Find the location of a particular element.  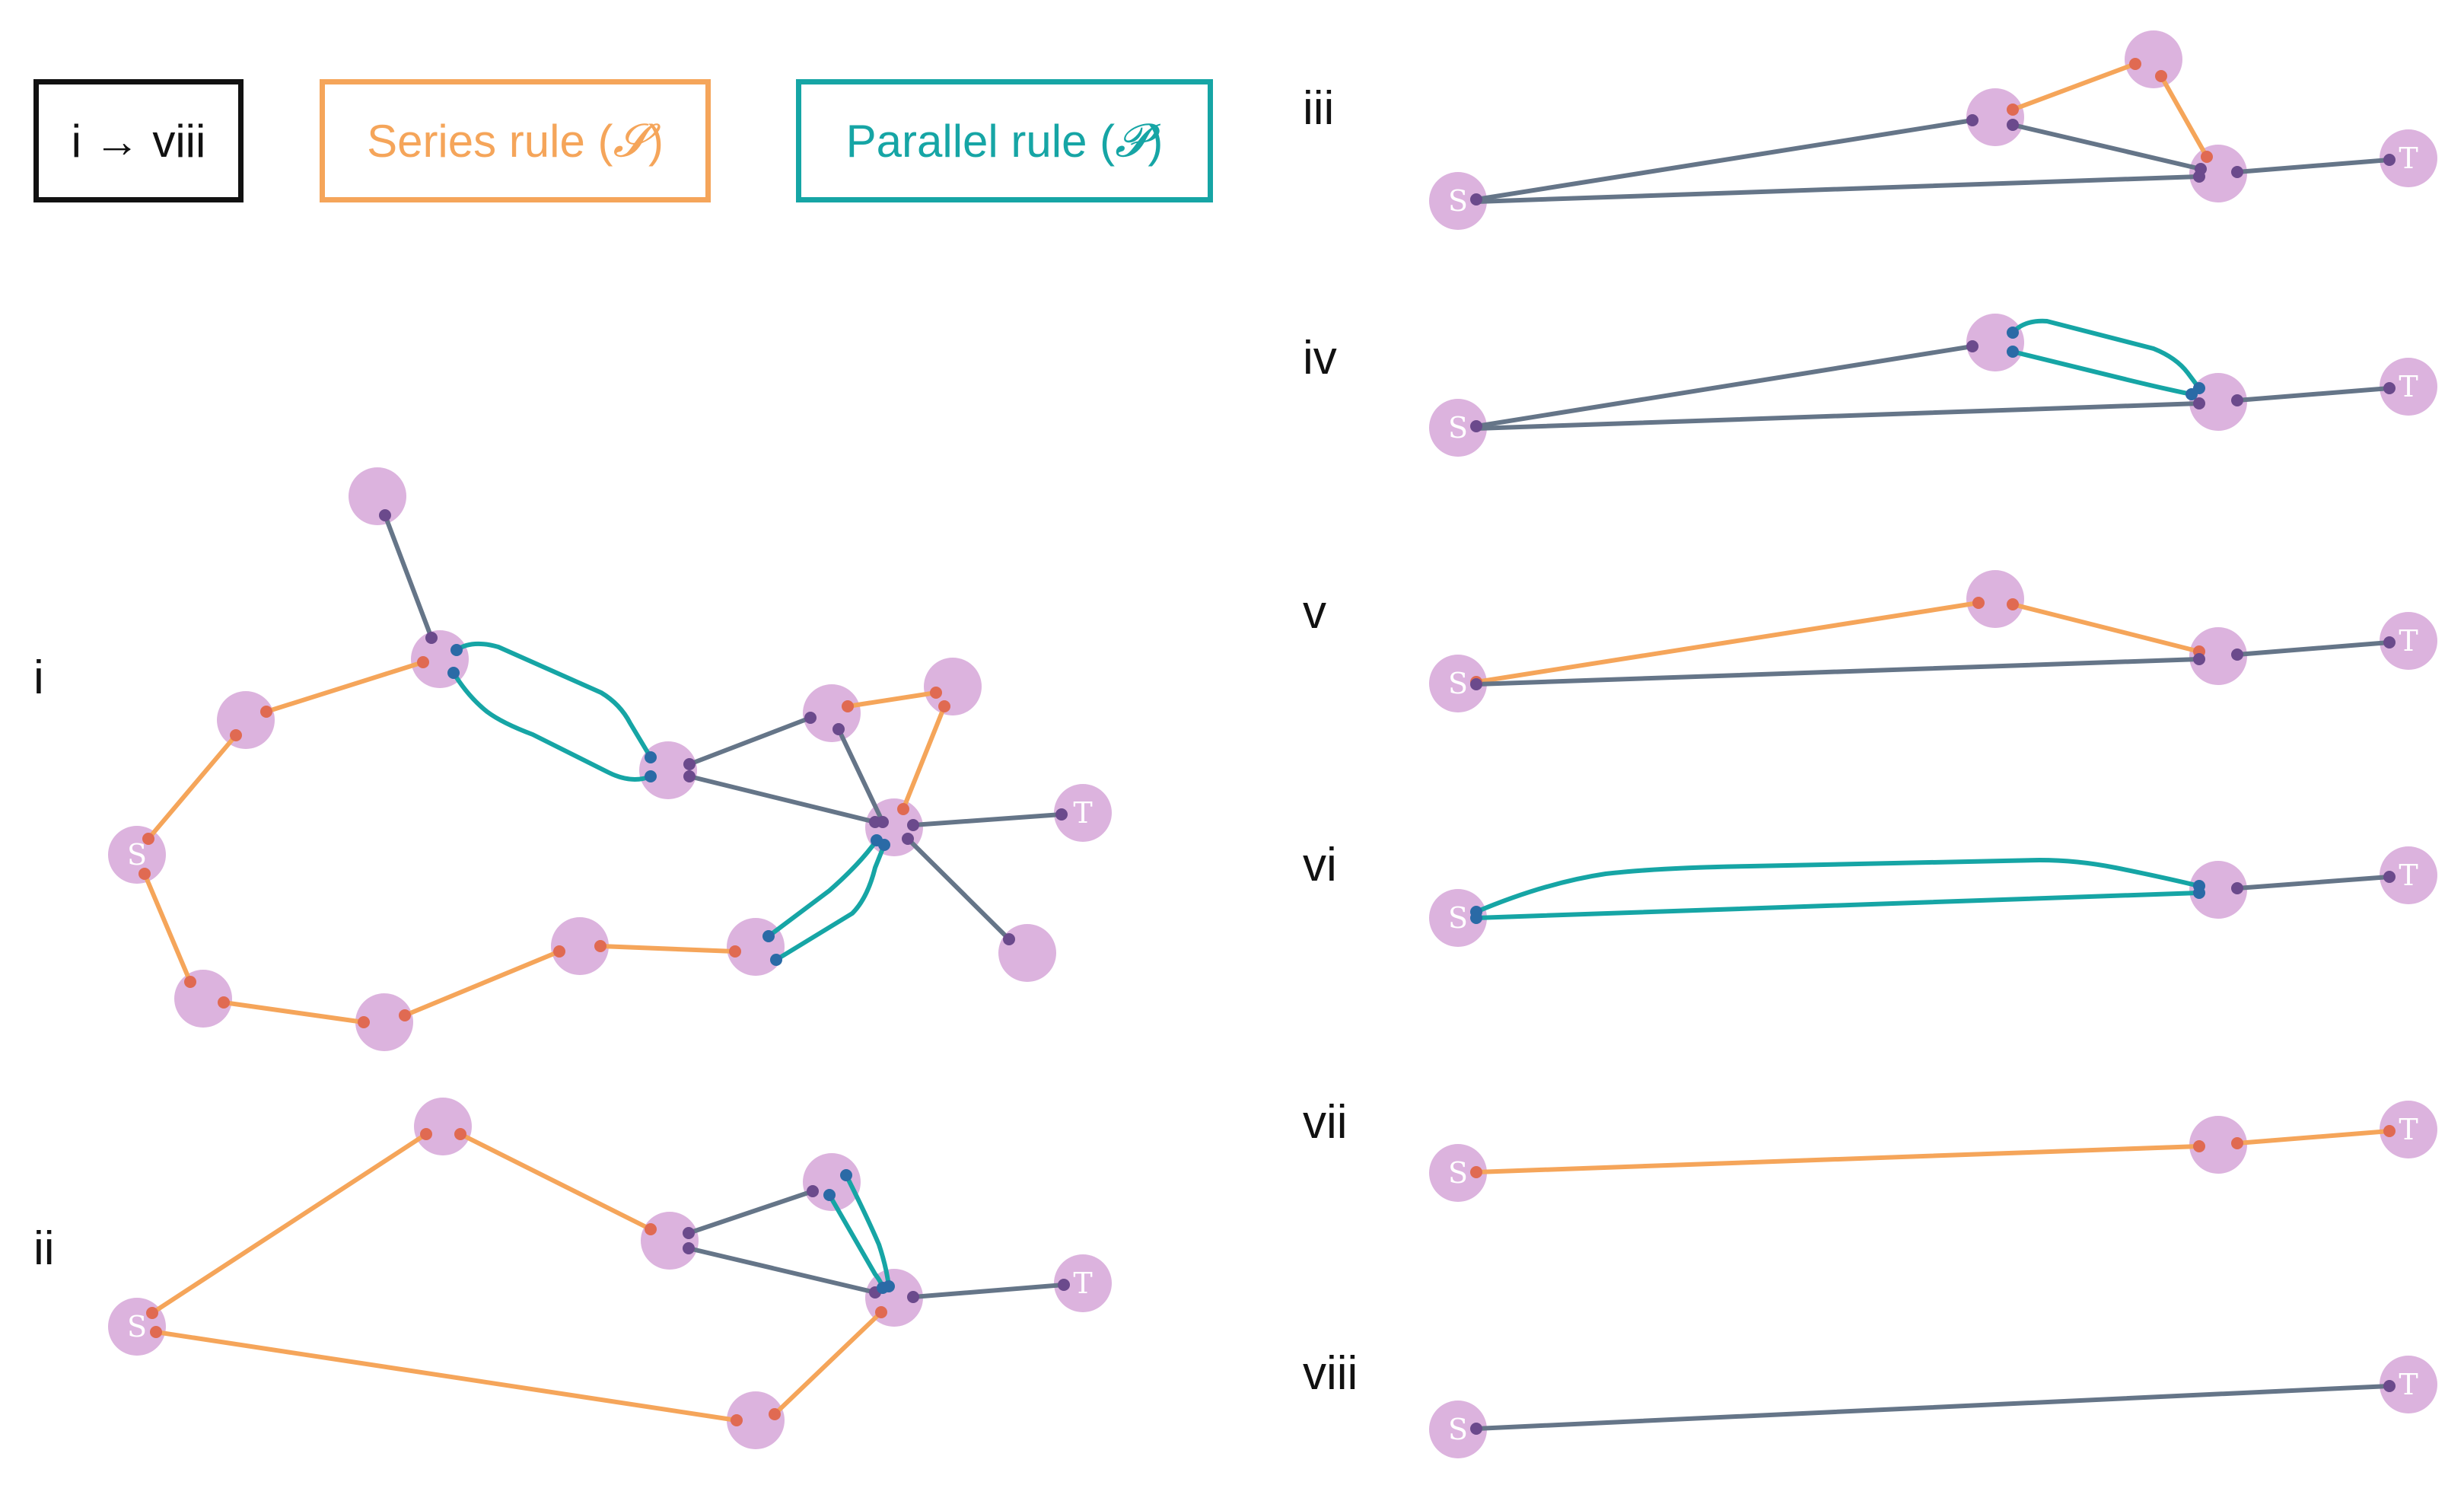

panel-label-vi: vi is located at coordinates (1320, 865).